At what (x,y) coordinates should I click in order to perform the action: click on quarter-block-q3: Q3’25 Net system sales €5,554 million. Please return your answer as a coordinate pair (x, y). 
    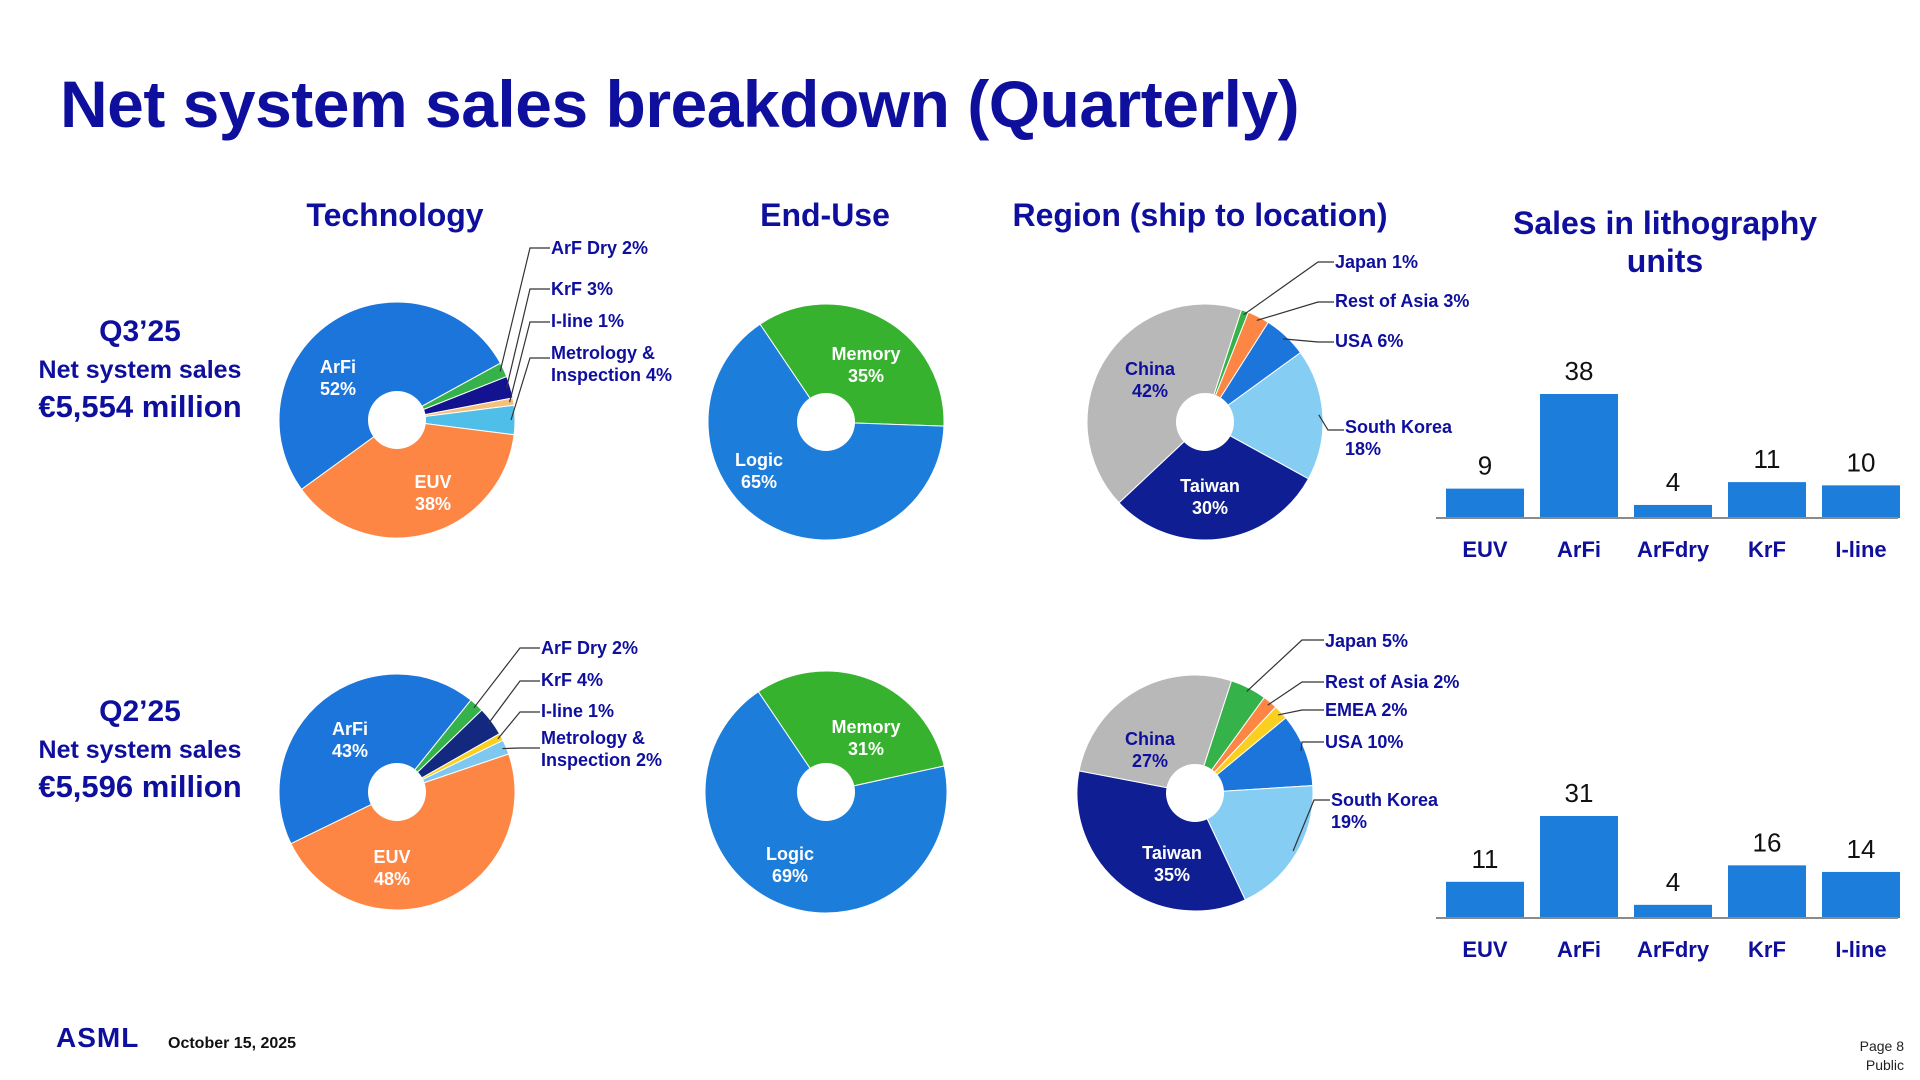
    Looking at the image, I should click on (140, 369).